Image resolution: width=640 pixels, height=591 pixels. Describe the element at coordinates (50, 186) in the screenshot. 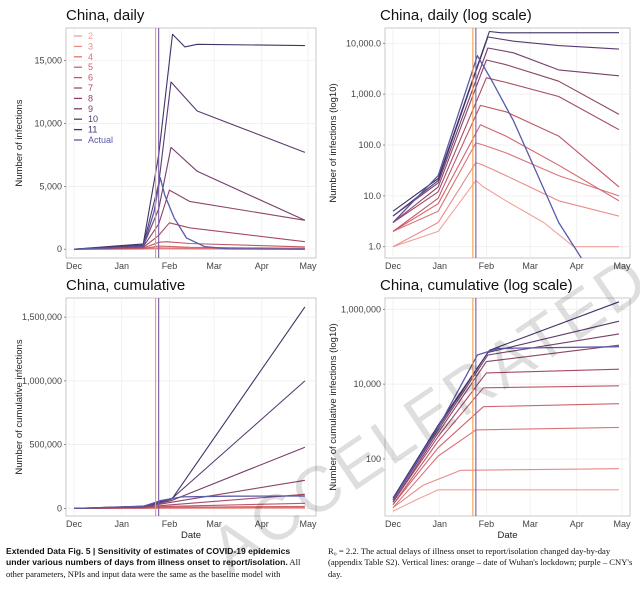

I see `y-tick-label: 5,000` at that location.